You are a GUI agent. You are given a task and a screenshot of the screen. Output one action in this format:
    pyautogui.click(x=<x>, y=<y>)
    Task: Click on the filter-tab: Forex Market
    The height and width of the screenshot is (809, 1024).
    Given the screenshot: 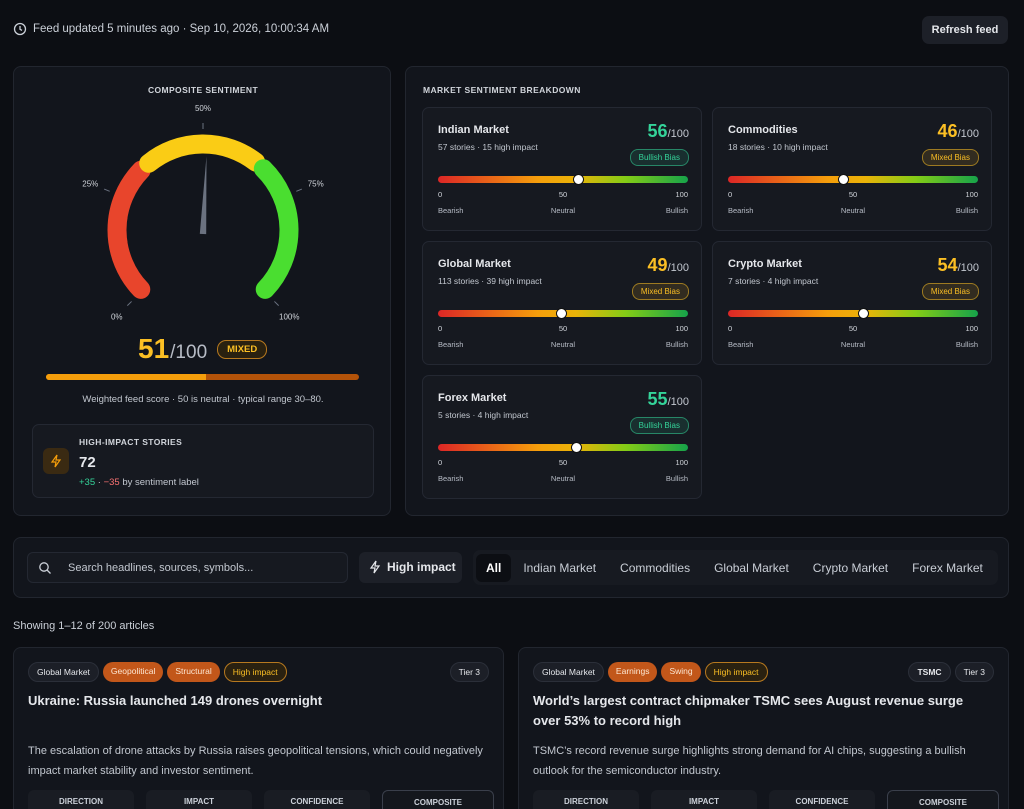 What is the action you would take?
    pyautogui.click(x=947, y=567)
    